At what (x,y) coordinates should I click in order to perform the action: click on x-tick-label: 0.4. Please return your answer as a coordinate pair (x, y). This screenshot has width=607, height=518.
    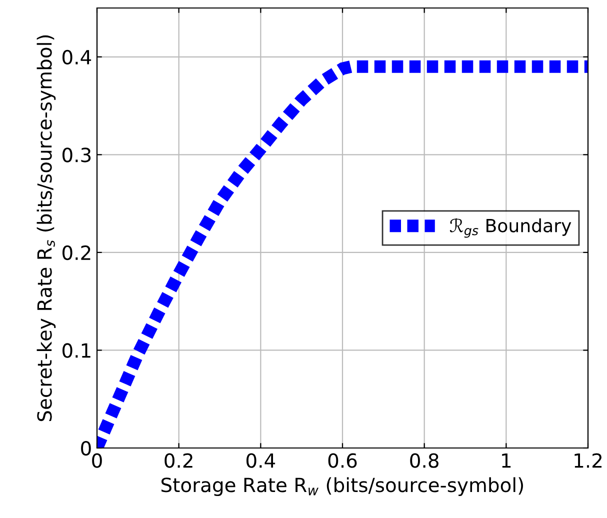
    Looking at the image, I should click on (261, 460).